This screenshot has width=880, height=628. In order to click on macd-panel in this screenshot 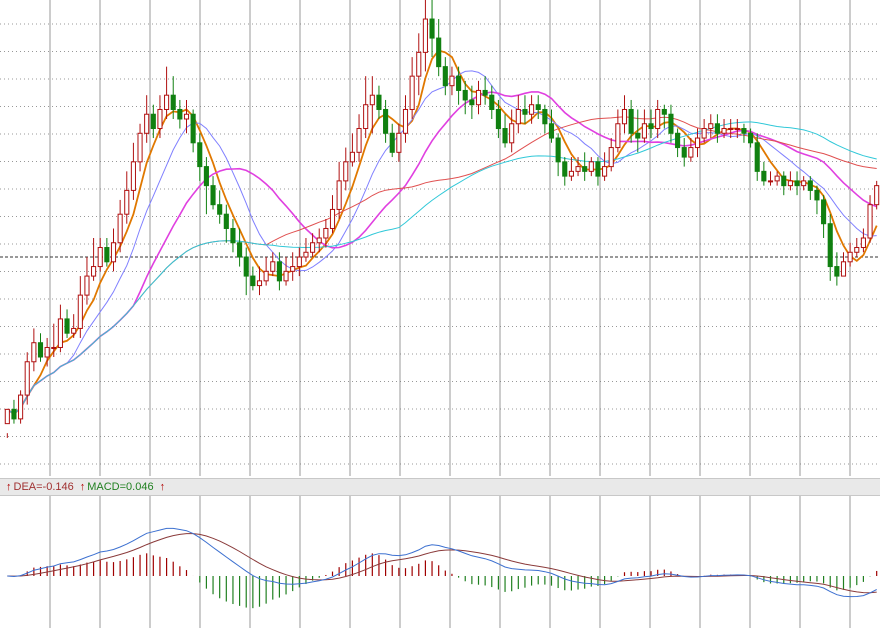, I will do `click(442, 568)`.